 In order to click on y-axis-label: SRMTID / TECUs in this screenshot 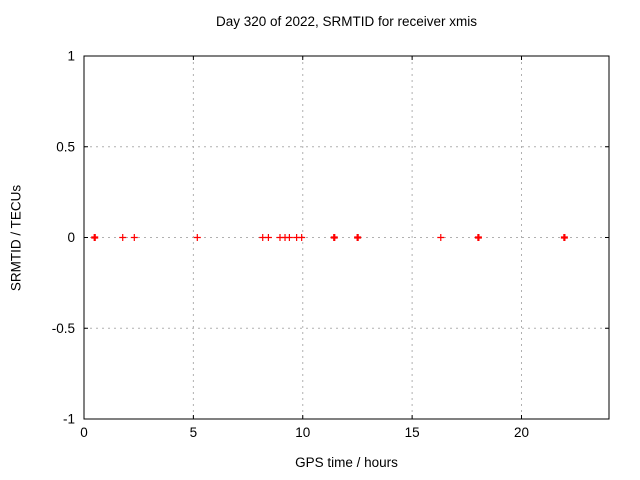, I will do `click(16, 238)`.